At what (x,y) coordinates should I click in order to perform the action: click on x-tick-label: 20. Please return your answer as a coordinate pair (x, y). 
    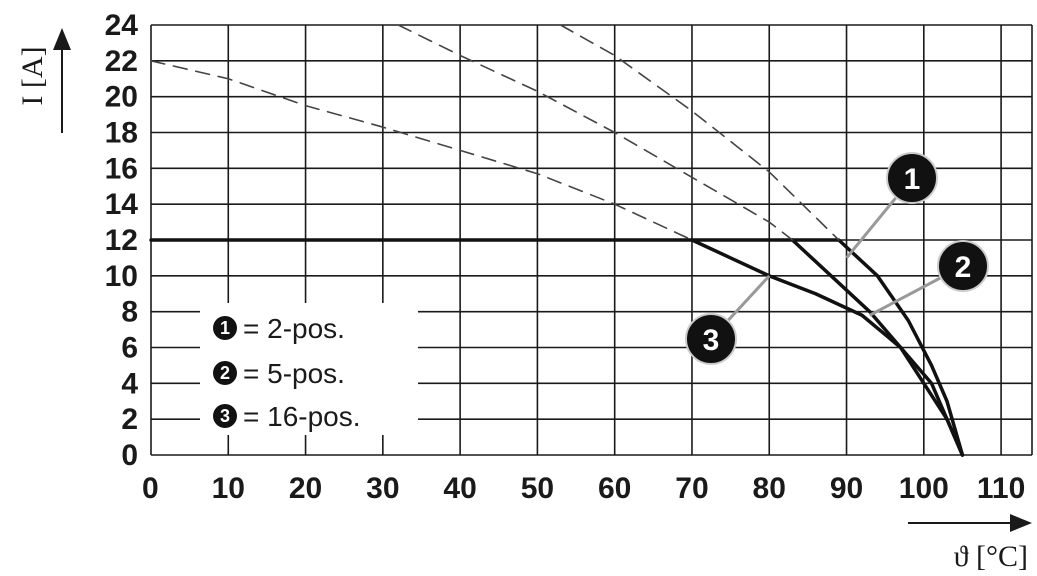
    Looking at the image, I should click on (305, 488).